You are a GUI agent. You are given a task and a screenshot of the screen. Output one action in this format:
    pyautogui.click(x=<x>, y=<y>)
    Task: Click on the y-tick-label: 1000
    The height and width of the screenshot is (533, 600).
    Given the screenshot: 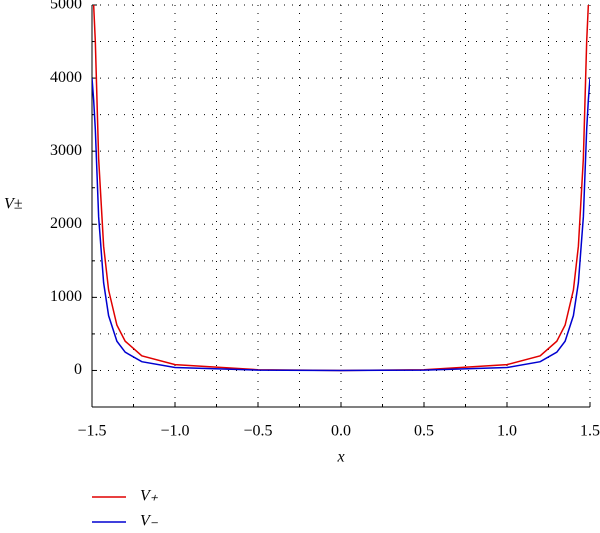 What is the action you would take?
    pyautogui.click(x=66, y=296)
    